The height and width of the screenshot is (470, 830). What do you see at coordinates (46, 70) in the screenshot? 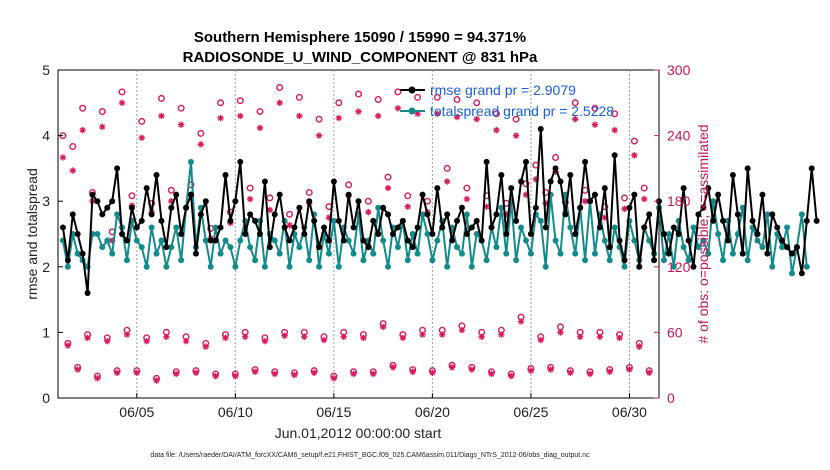
I see `y-tick-label: 5` at bounding box center [46, 70].